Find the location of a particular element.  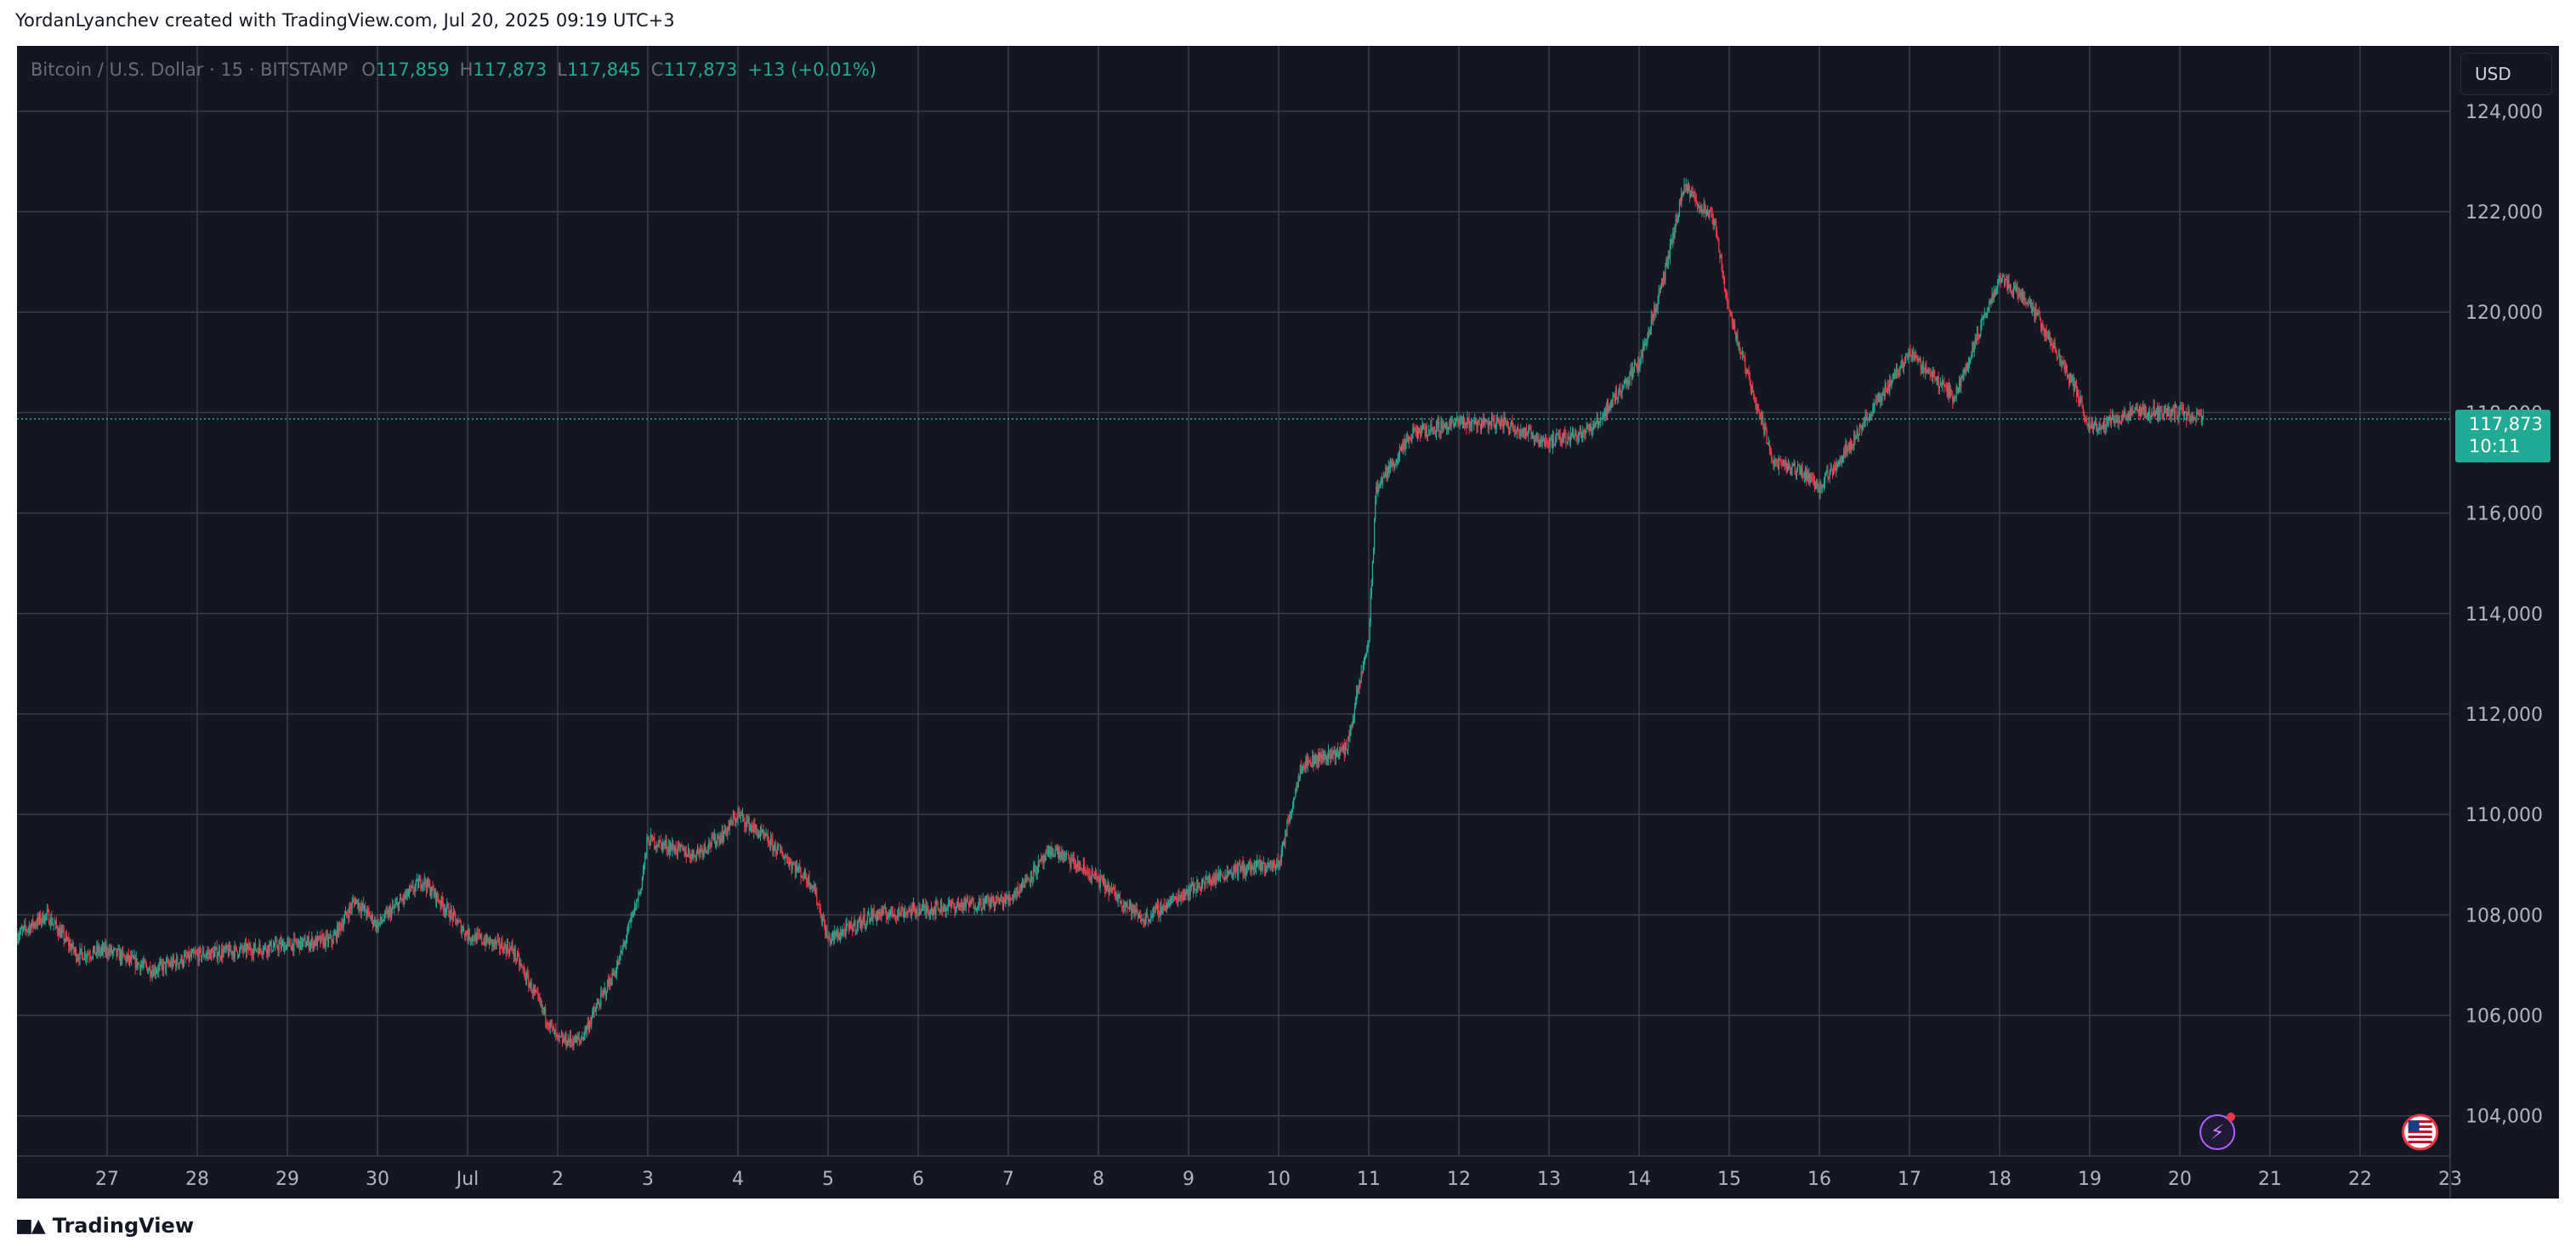

footer-brand: ■▲ TradingView is located at coordinates (105, 1226).